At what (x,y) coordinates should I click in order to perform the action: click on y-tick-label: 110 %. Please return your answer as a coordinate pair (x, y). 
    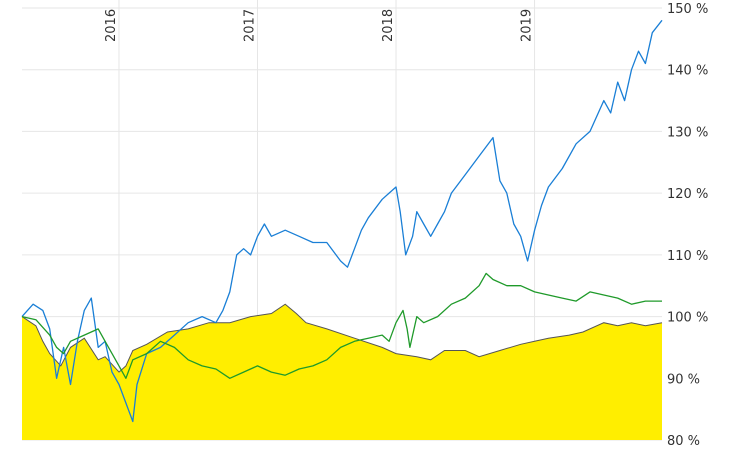
    Looking at the image, I should click on (687, 256).